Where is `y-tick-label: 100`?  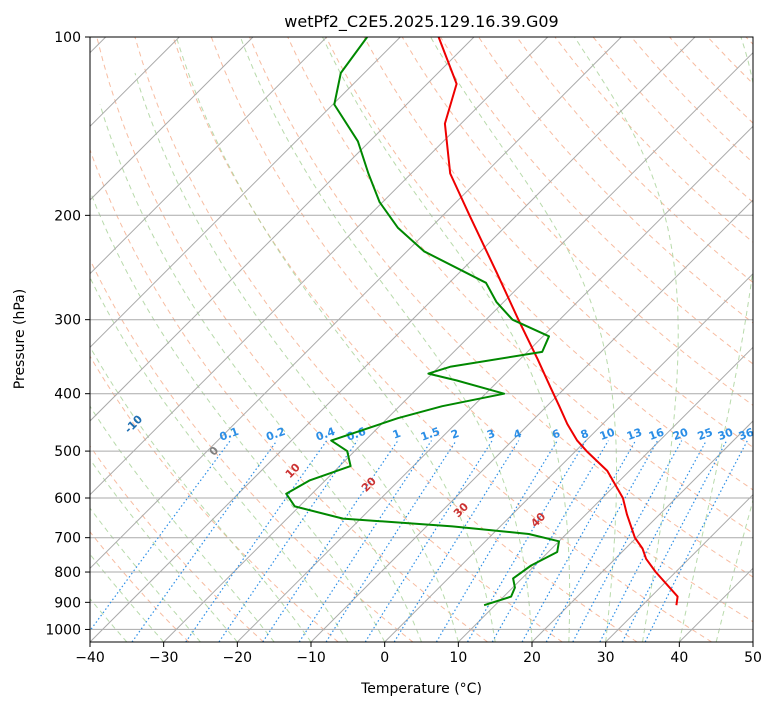
y-tick-label: 100 is located at coordinates (67, 38).